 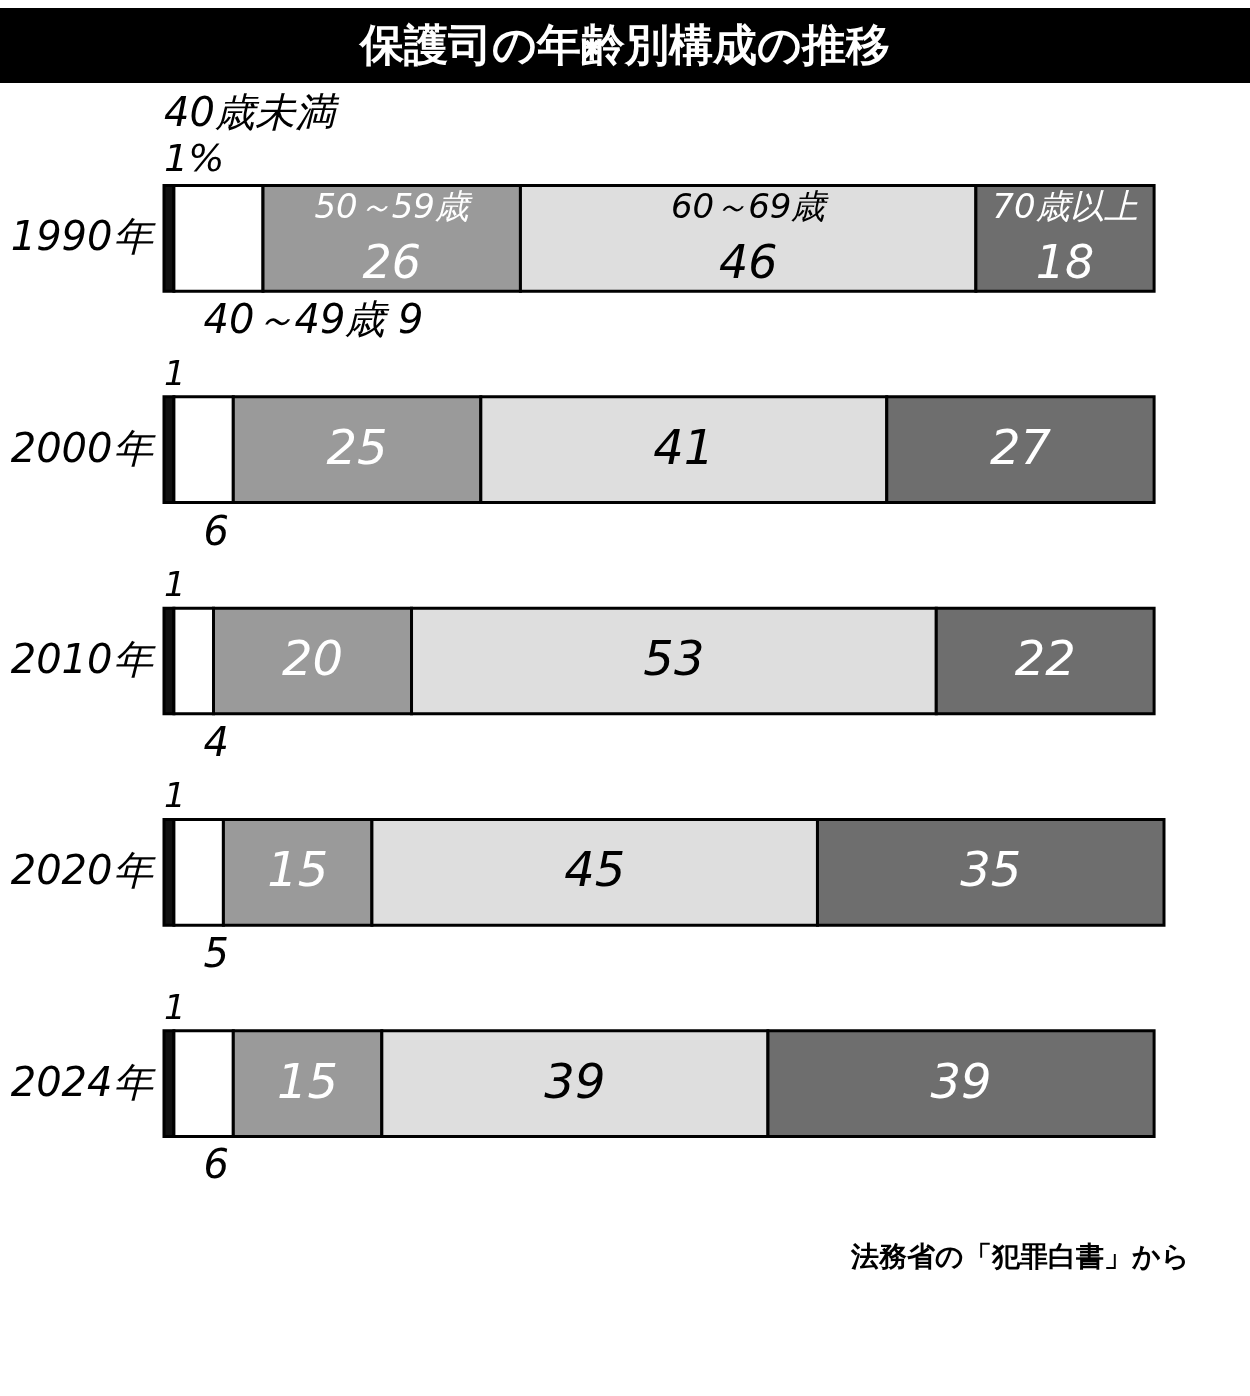 What do you see at coordinates (1065, 262) in the screenshot?
I see `data-label: 18` at bounding box center [1065, 262].